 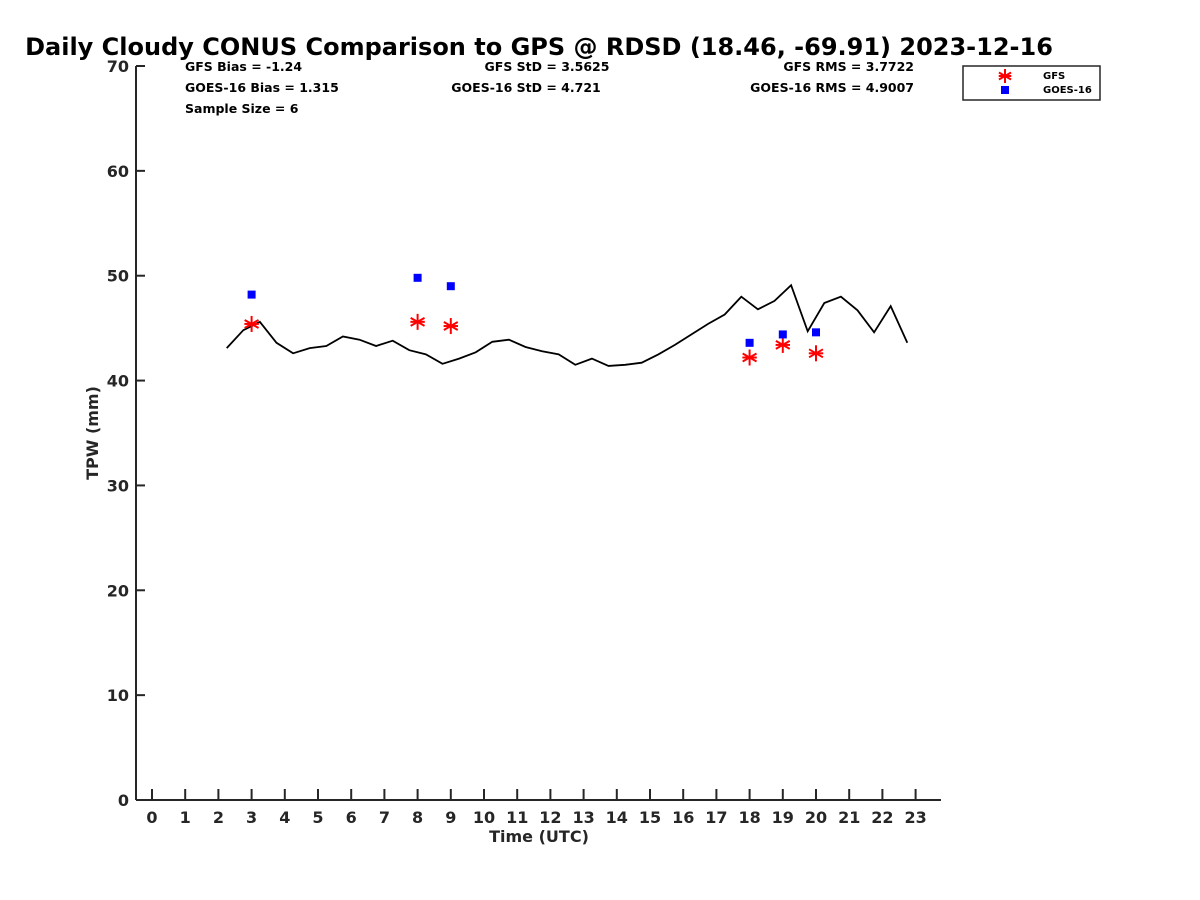 I want to click on legend-gfs-asterisk, so click(x=1005, y=76).